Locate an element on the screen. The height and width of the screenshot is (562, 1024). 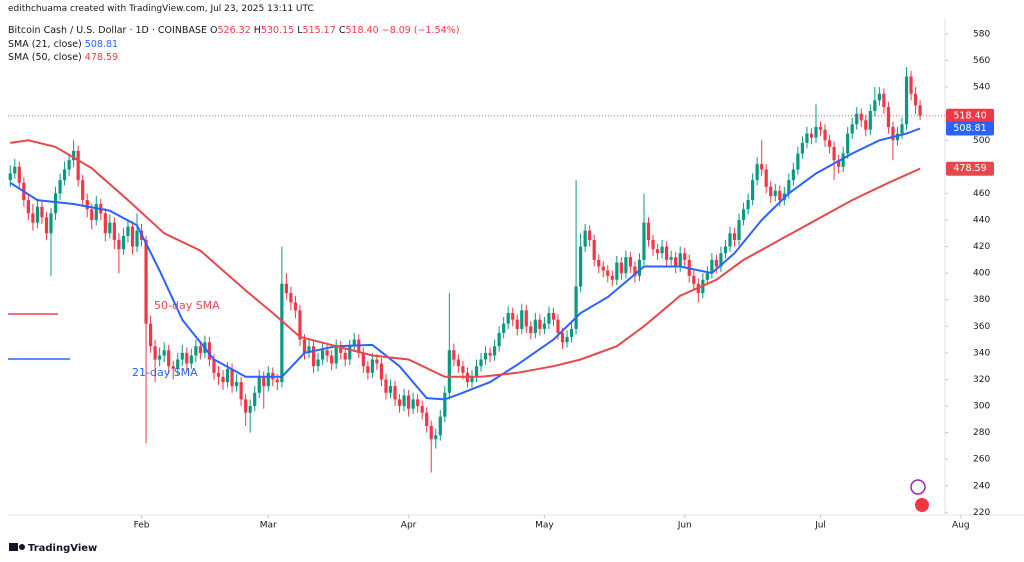
legend-label: SMA (50, close) is located at coordinates (45, 57).